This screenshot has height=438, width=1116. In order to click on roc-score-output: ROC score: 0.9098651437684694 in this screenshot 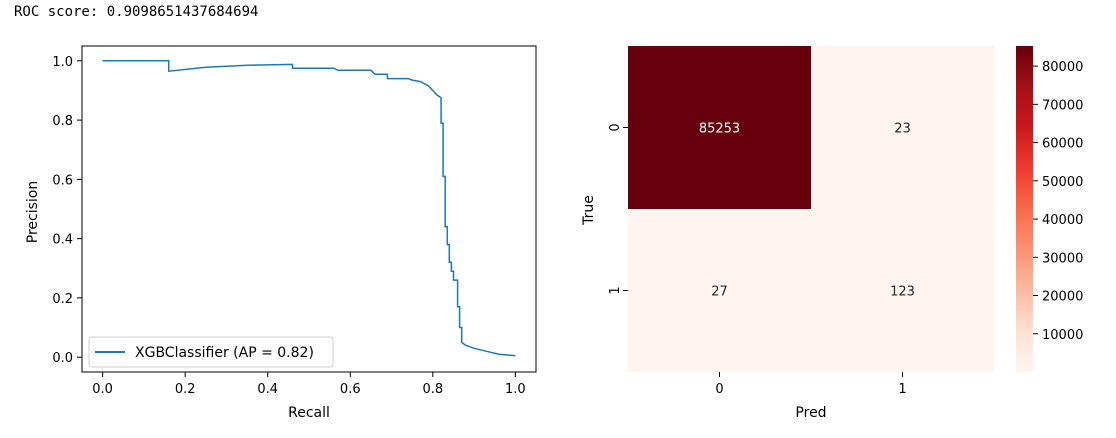, I will do `click(136, 12)`.